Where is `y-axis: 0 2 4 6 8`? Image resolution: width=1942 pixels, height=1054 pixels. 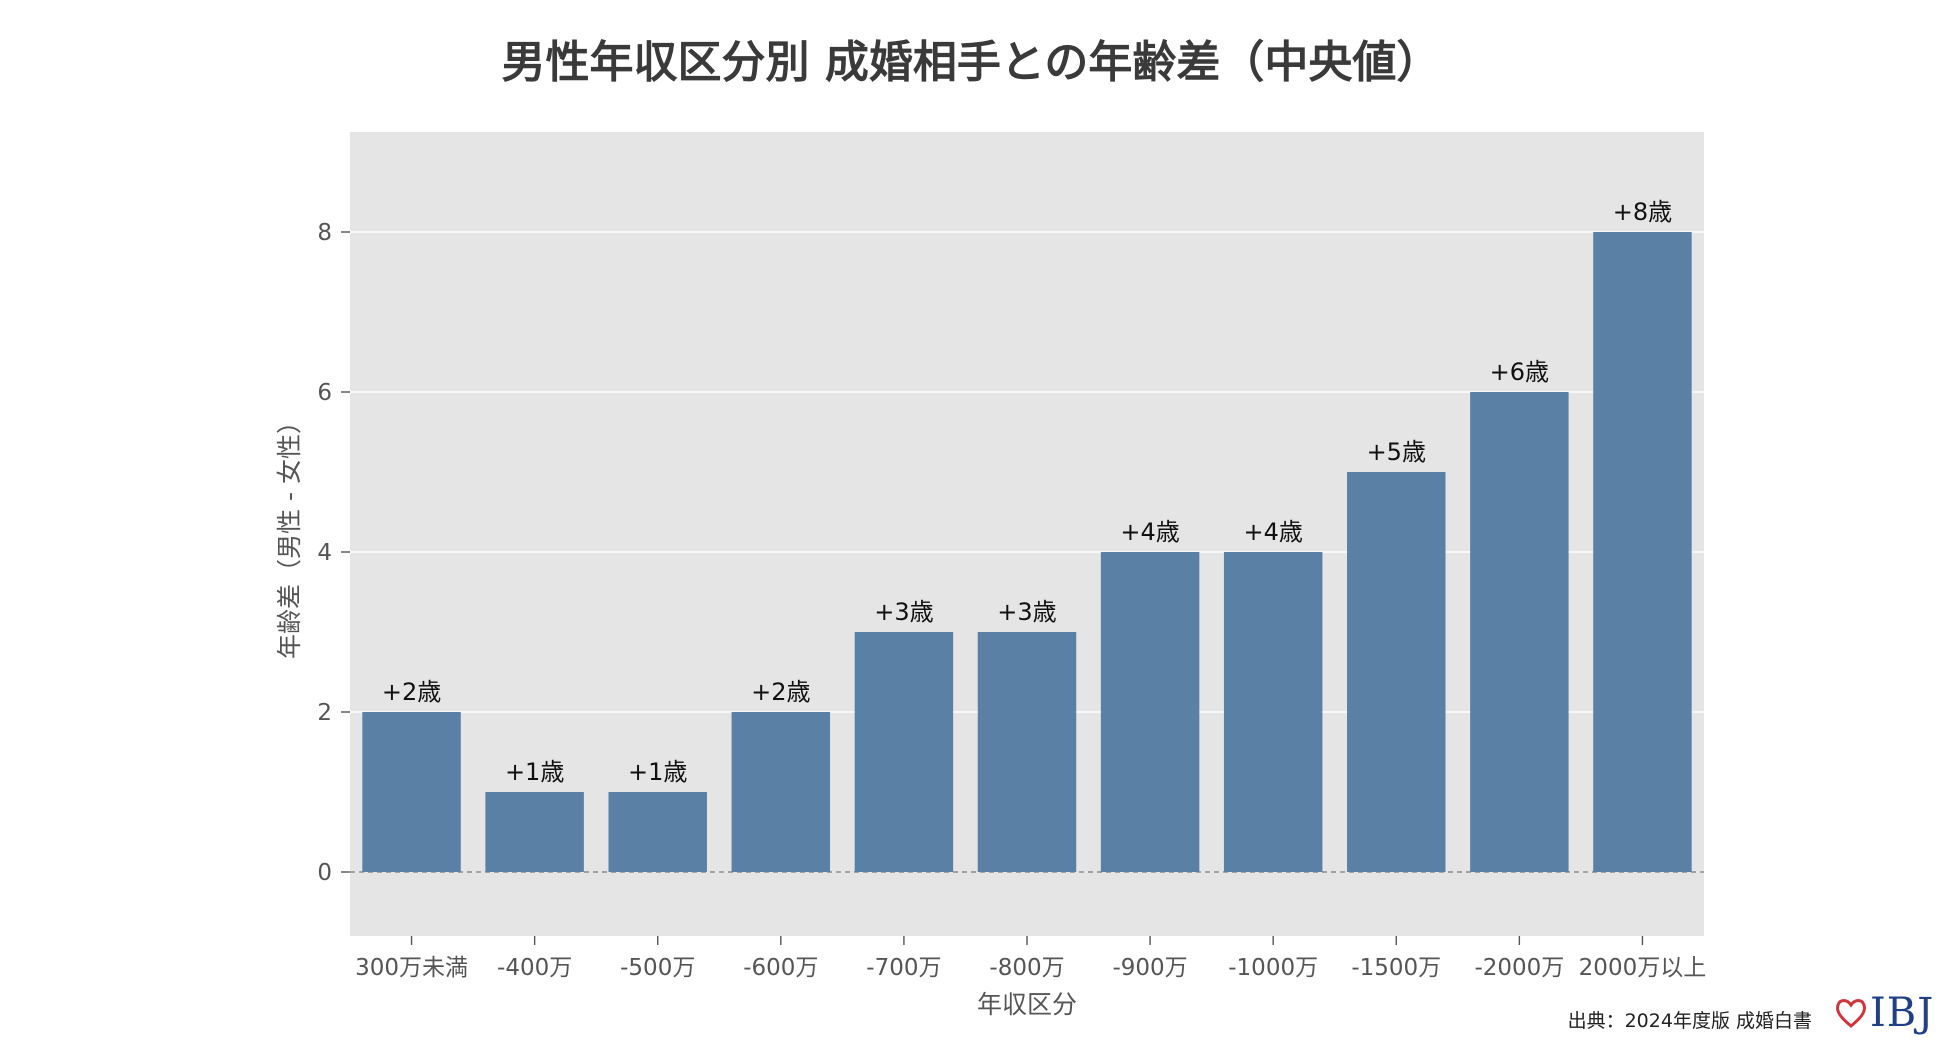 y-axis: 0 2 4 6 8 is located at coordinates (333, 553).